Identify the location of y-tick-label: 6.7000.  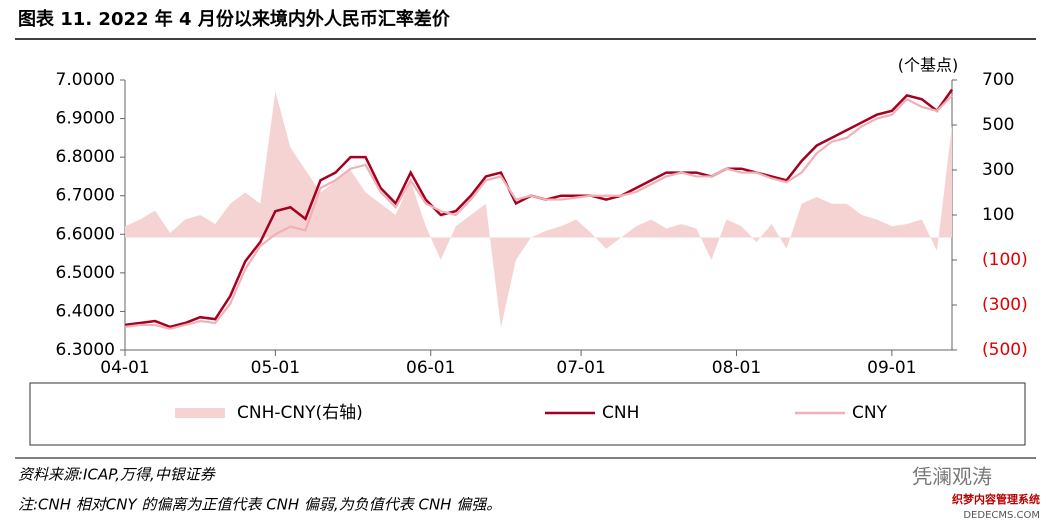
(85, 196).